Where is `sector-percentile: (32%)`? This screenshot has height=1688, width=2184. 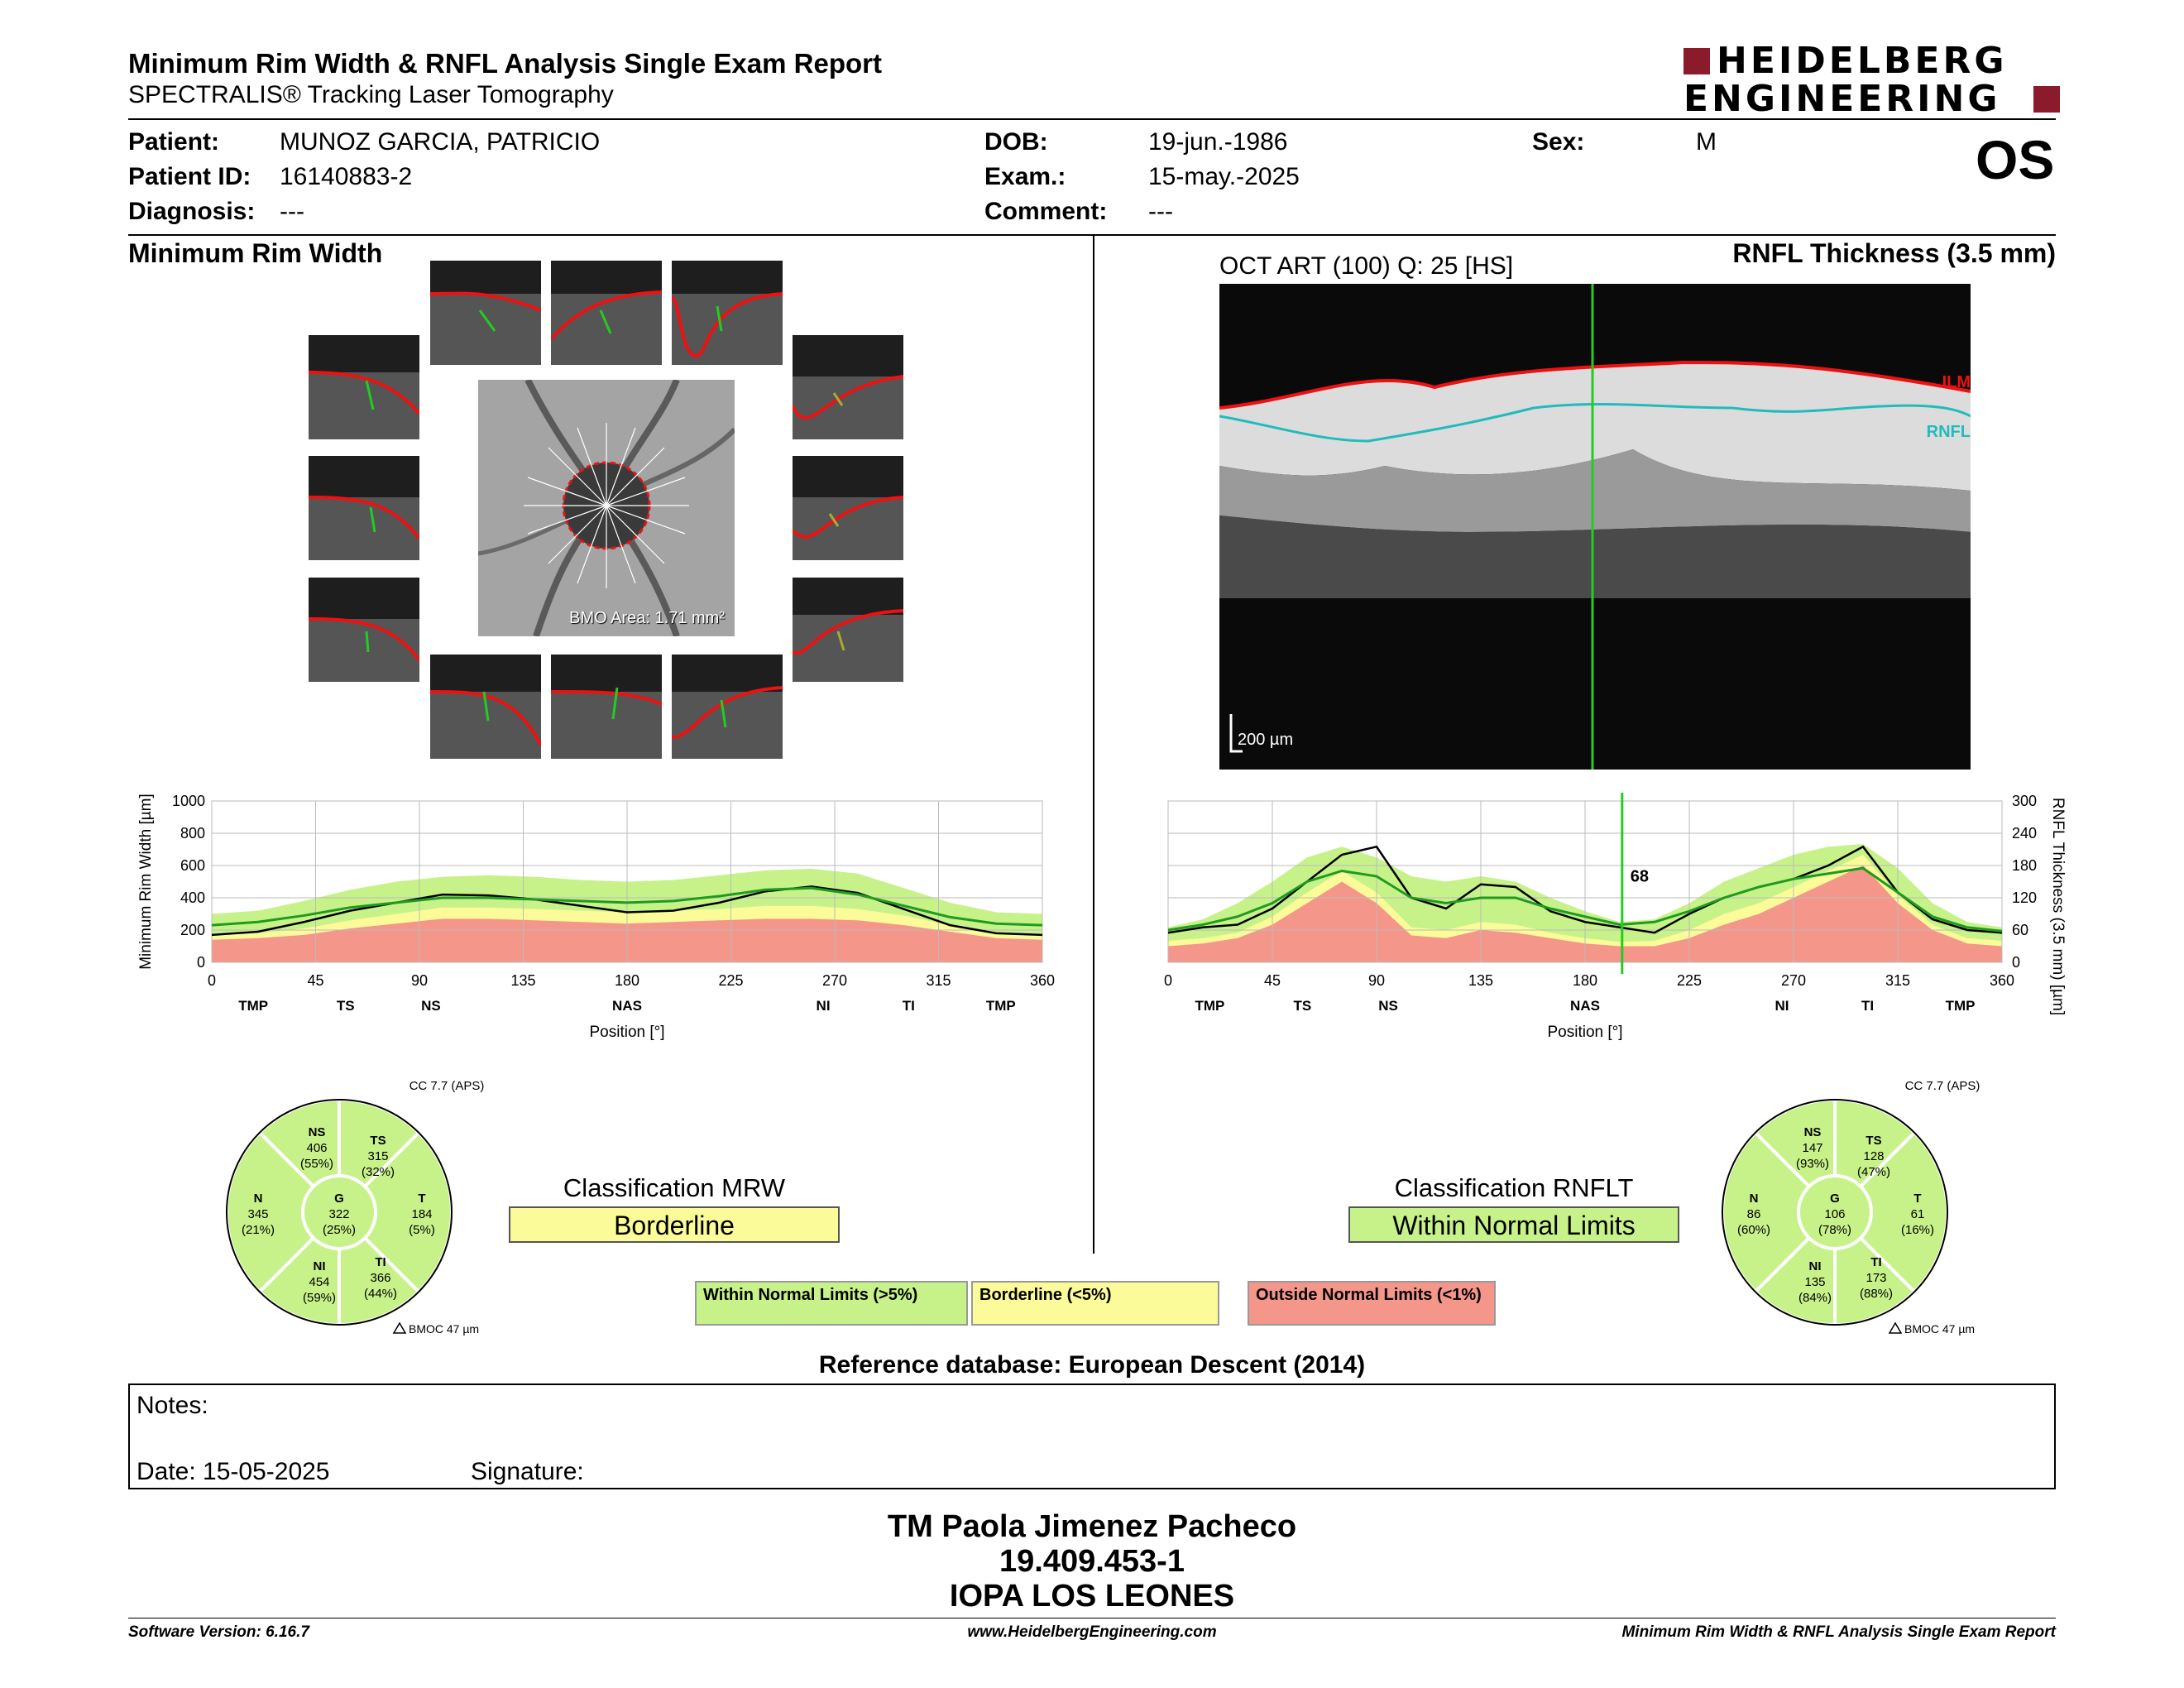 sector-percentile: (32%) is located at coordinates (378, 1172).